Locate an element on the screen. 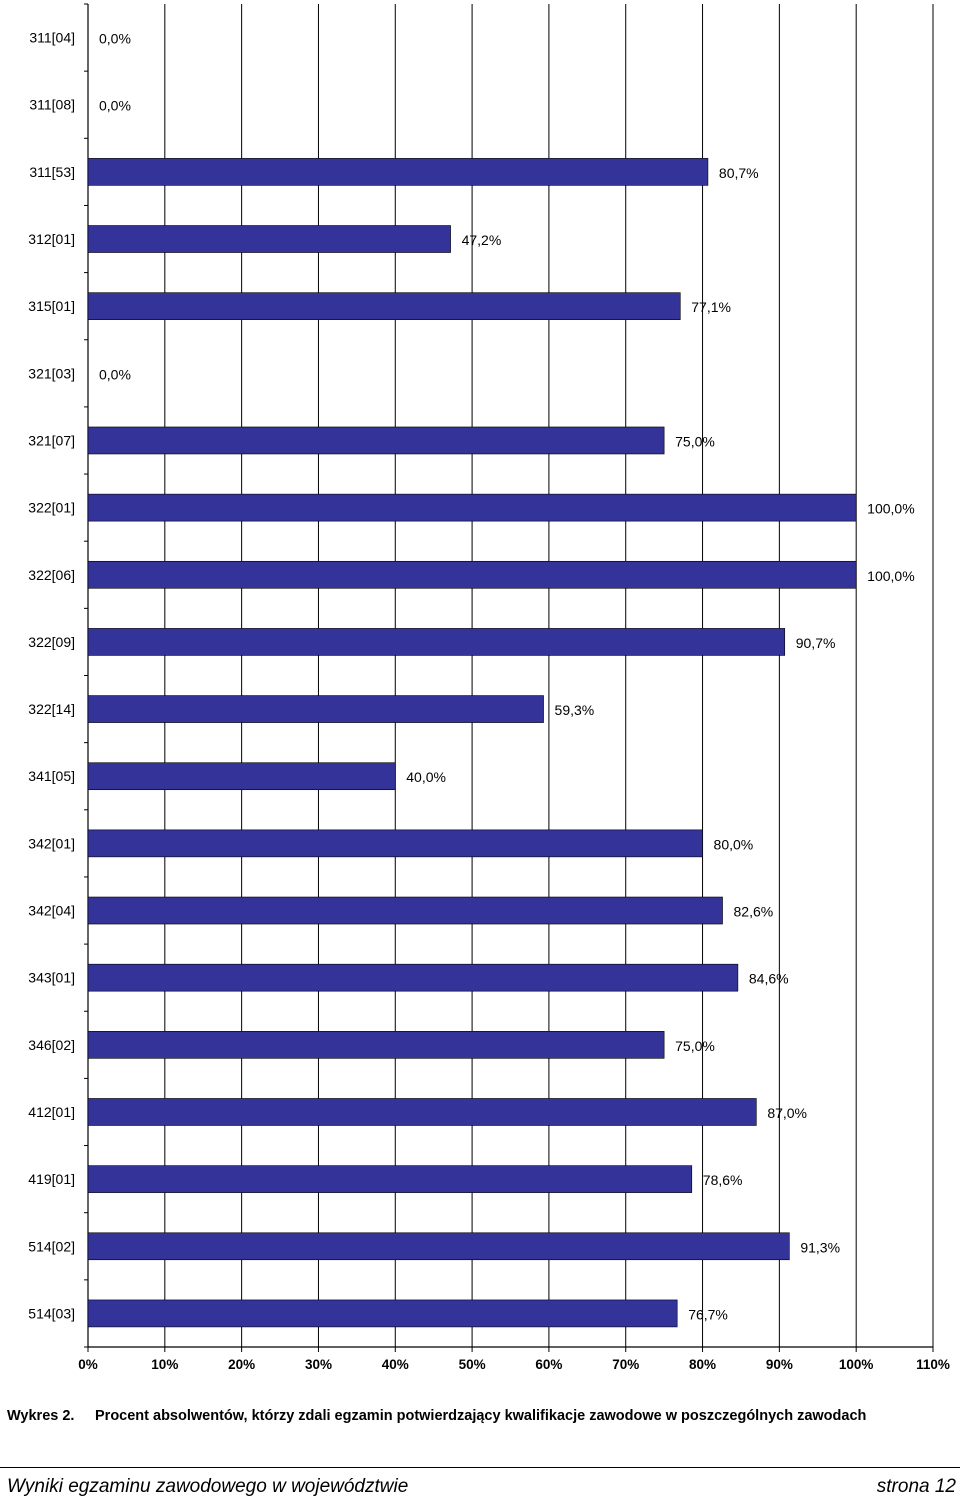  category-label: 342[01] is located at coordinates (51, 843).